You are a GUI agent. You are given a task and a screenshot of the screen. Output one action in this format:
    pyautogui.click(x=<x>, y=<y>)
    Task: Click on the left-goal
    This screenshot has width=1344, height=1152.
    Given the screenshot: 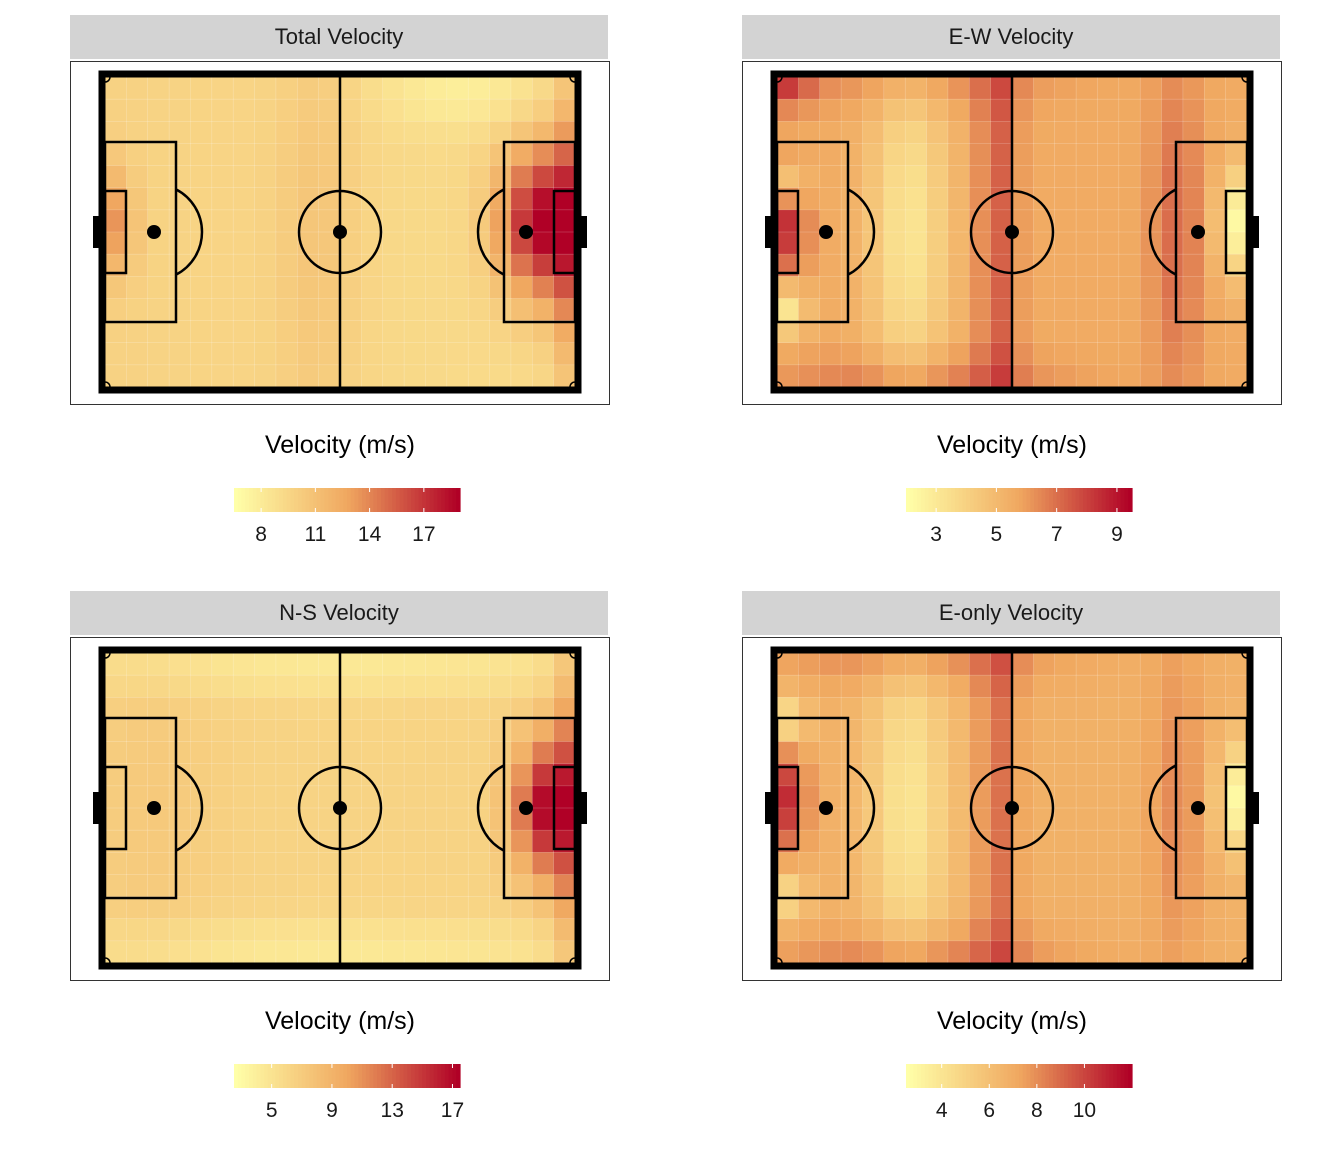 What is the action you would take?
    pyautogui.click(x=769, y=232)
    